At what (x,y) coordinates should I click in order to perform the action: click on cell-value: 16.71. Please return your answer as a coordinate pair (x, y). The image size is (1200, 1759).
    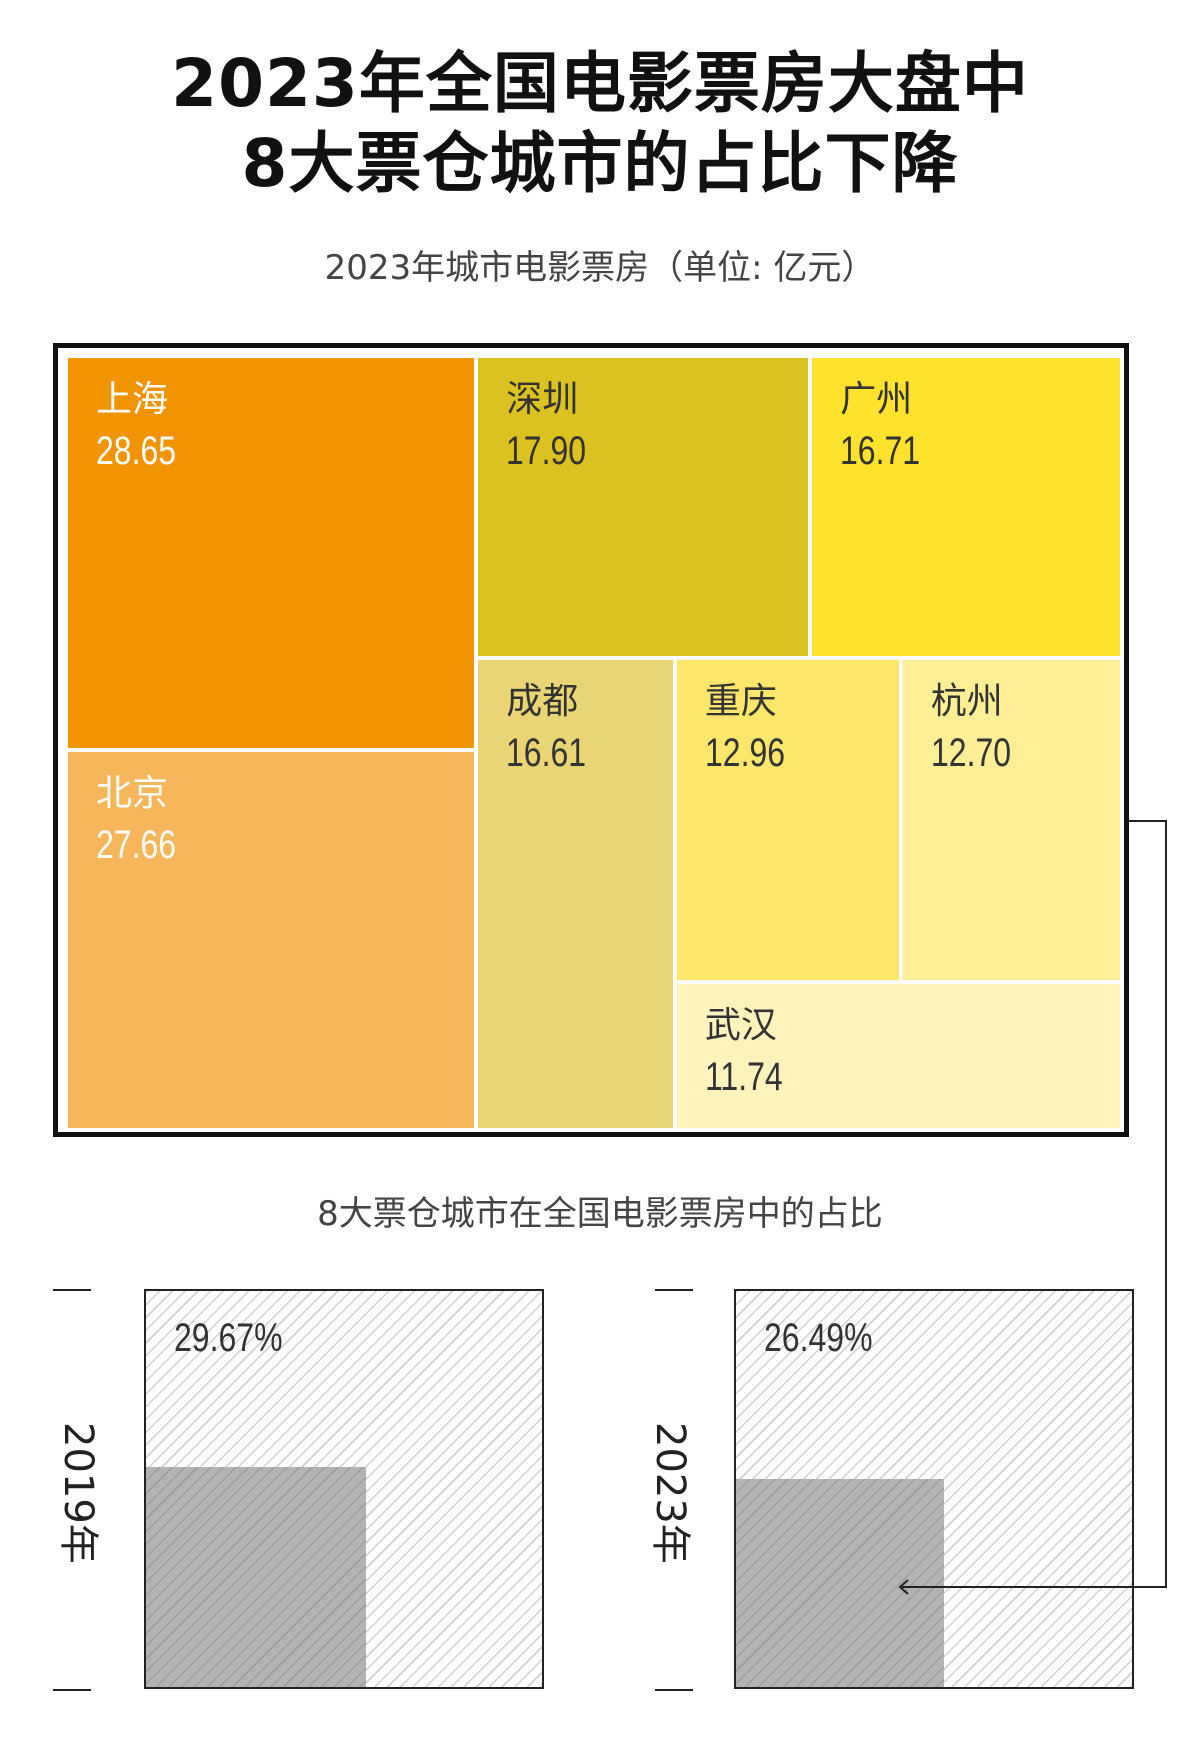
    Looking at the image, I should click on (880, 451).